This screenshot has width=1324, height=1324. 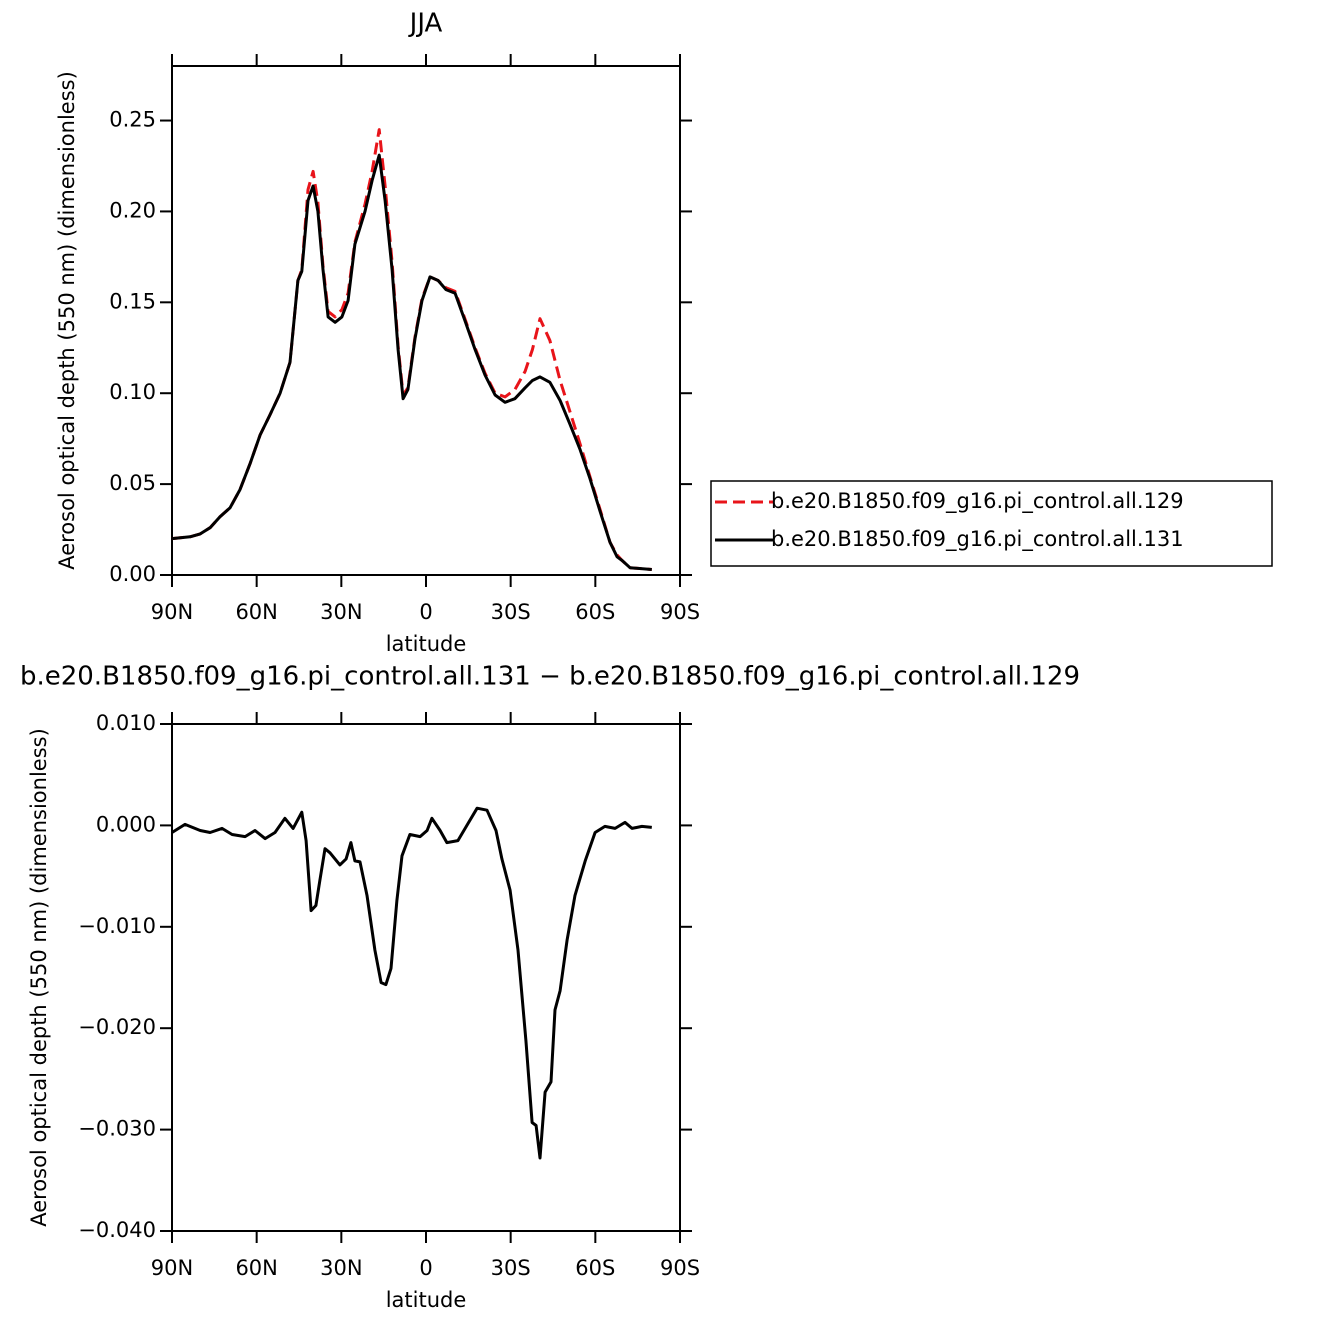 I want to click on chart-title: JJA, so click(x=425, y=24).